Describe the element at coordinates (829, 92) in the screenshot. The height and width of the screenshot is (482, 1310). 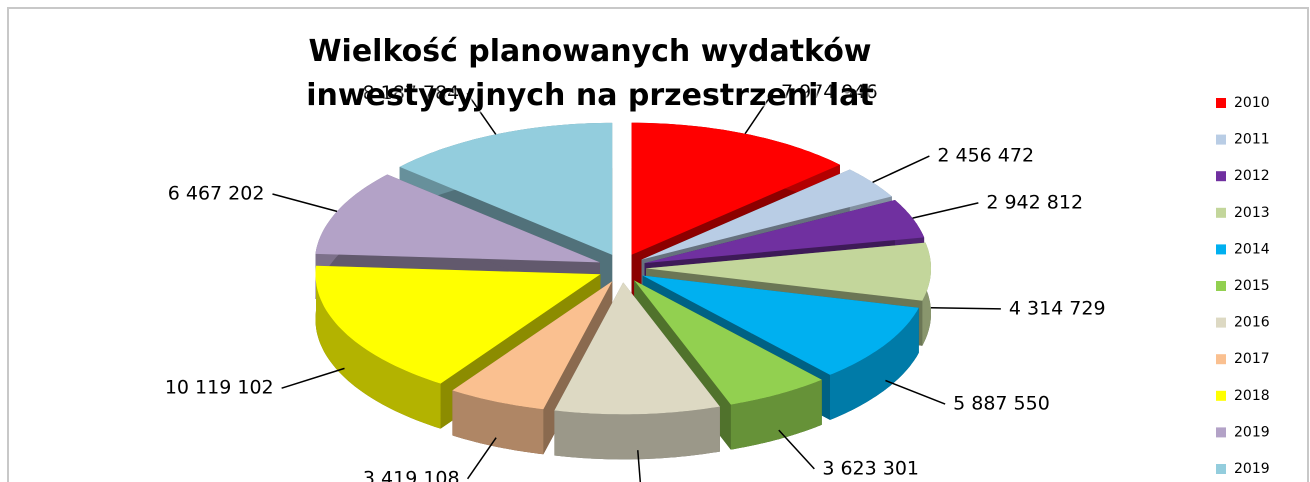
I see `data-label: 7 974 946` at that location.